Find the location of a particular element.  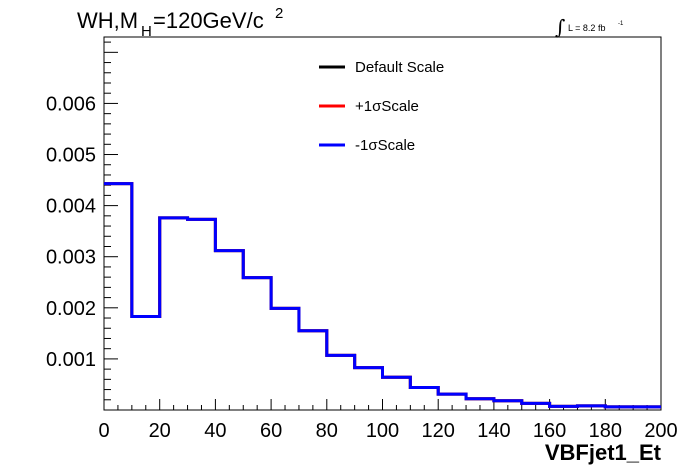

x-tick-label: 160 is located at coordinates (549, 431).